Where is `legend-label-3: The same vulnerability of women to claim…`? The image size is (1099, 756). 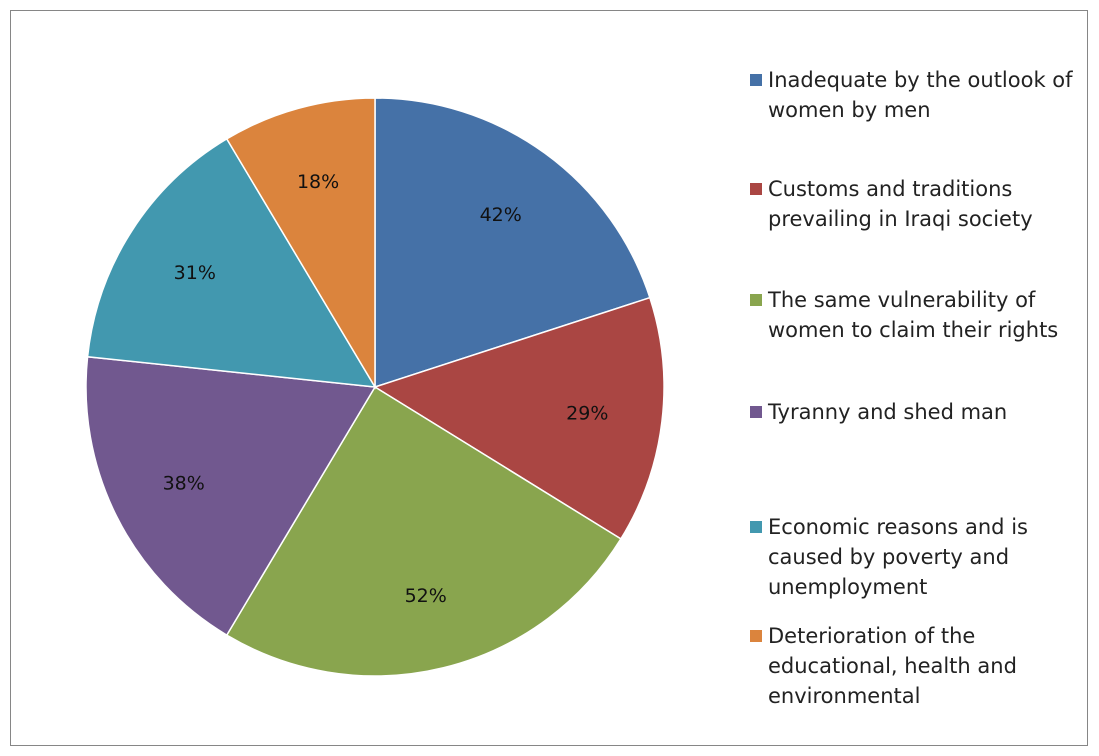 legend-label-3: The same vulnerability of women to claim… is located at coordinates (924, 315).